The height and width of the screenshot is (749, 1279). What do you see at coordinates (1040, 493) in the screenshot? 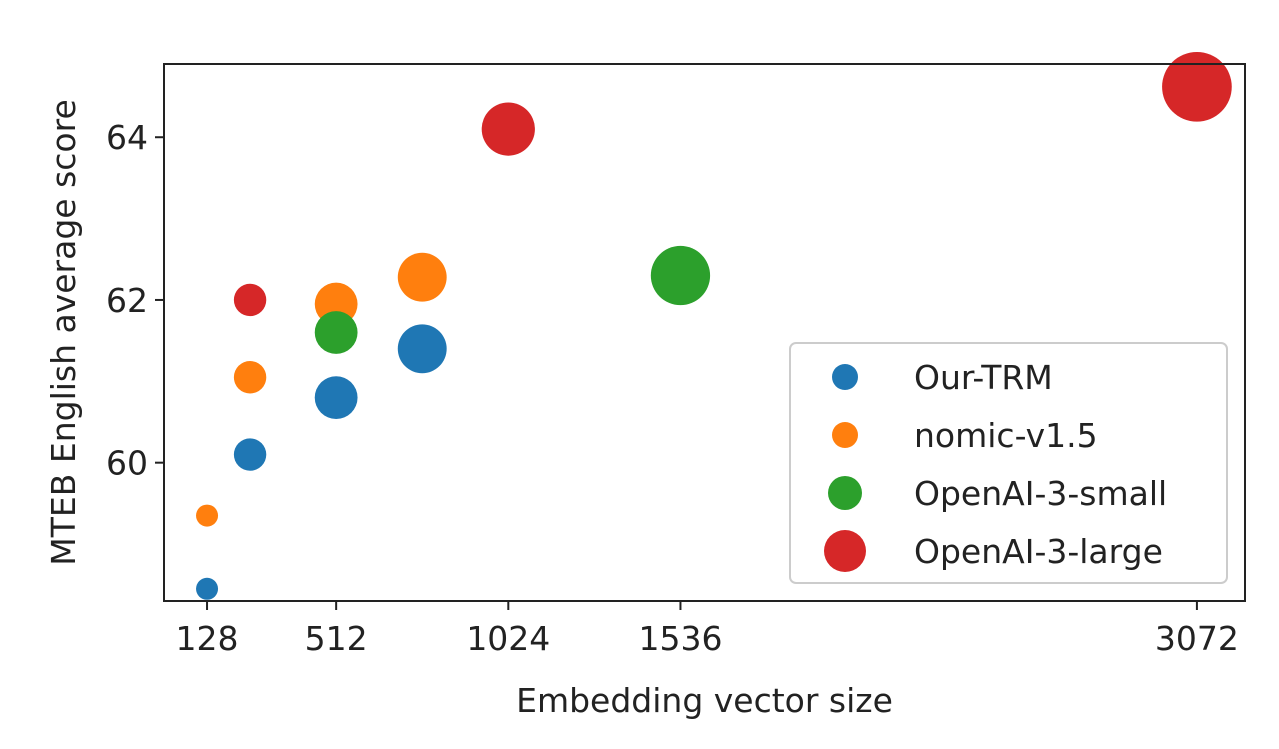
I see `legend-label: OpenAI-3-small` at bounding box center [1040, 493].